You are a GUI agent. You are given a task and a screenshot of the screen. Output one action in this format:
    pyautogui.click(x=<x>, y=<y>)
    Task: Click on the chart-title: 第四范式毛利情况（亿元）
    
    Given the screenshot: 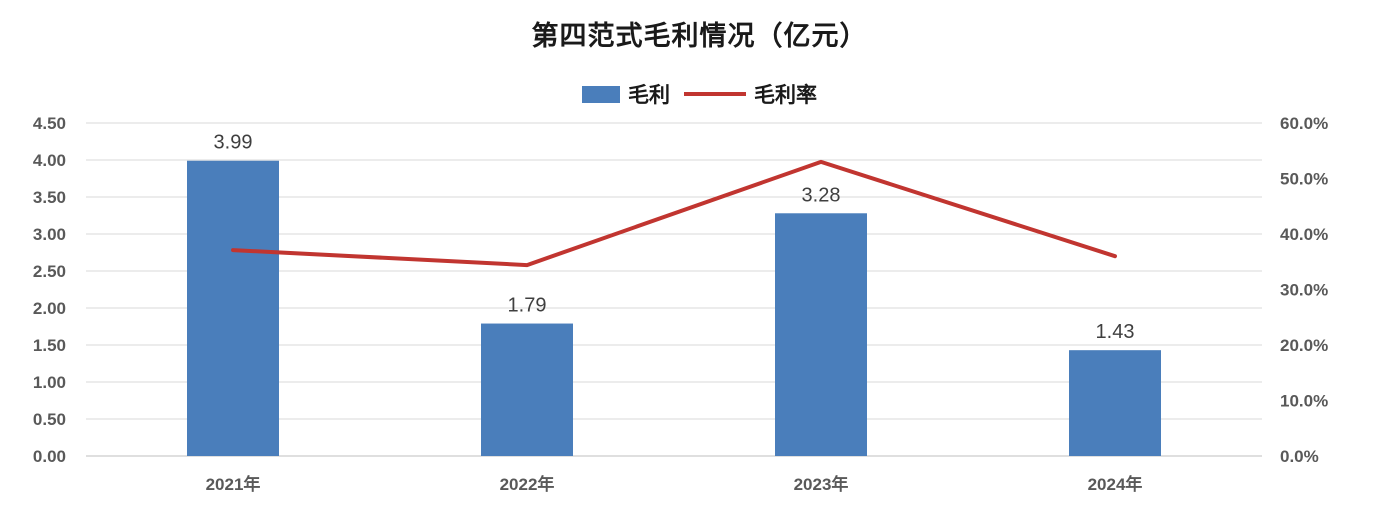 What is the action you would take?
    pyautogui.click(x=699, y=36)
    